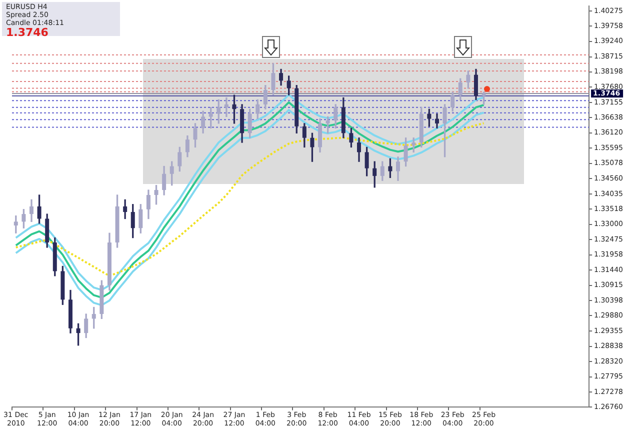  I want to click on candlestick, so click(226, 107).